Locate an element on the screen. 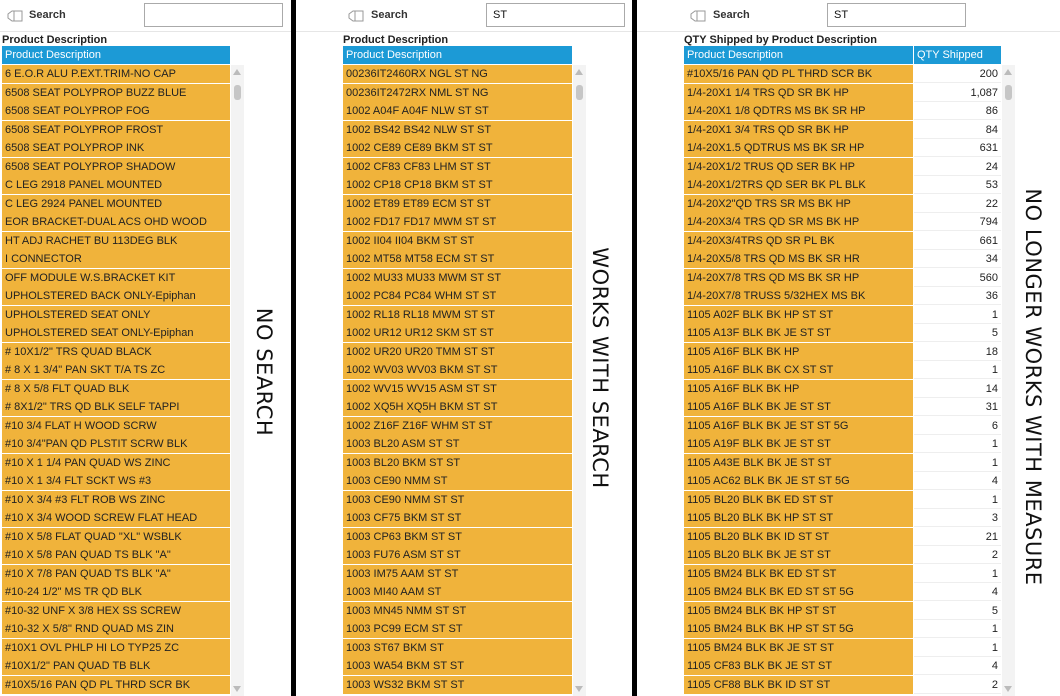 Image resolution: width=1060 pixels, height=696 pixels. table-row: EOR BRACKET-DUAL ACS OHD WOOD is located at coordinates (116, 222).